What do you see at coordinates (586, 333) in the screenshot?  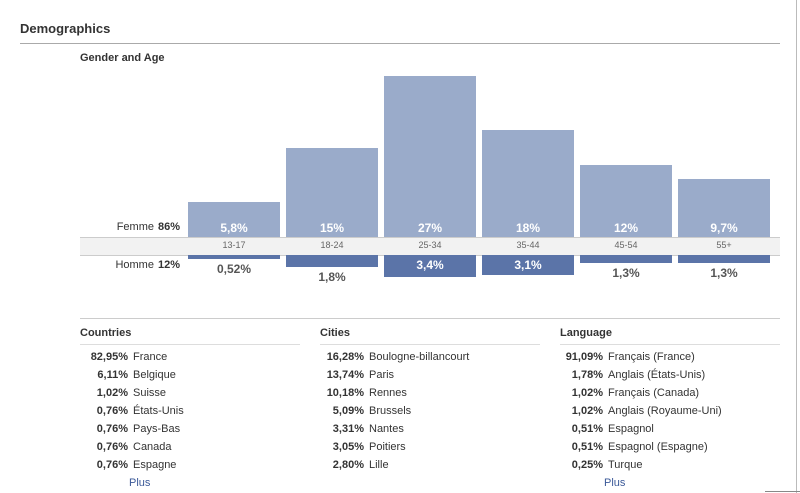 I see `language-title: Language` at bounding box center [586, 333].